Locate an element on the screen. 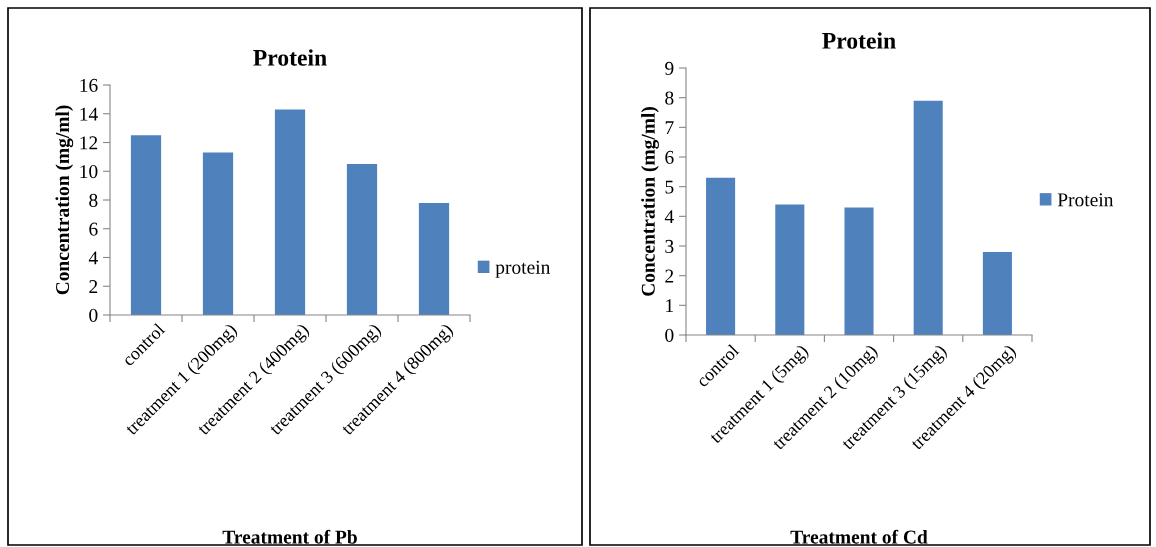  legend-label: protein is located at coordinates (523, 269).